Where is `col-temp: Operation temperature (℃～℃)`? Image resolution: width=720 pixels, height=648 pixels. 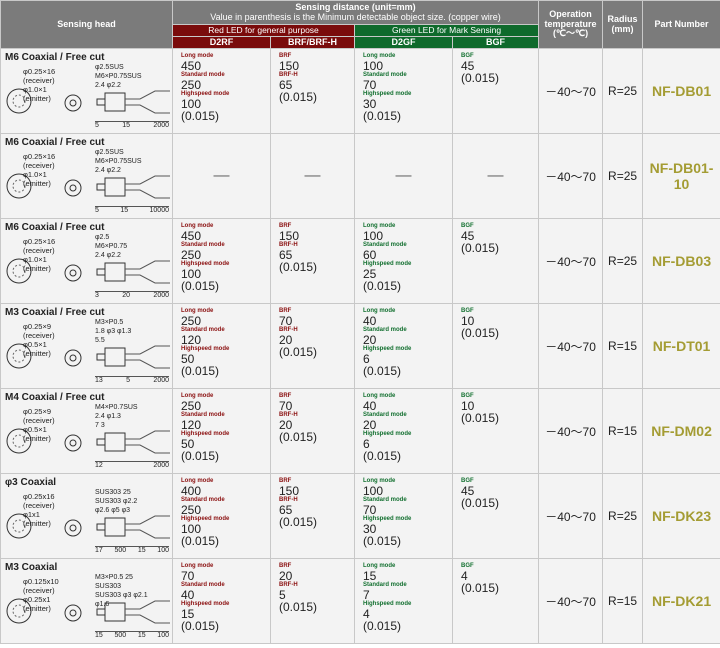 col-temp: Operation temperature (℃～℃) is located at coordinates (571, 24).